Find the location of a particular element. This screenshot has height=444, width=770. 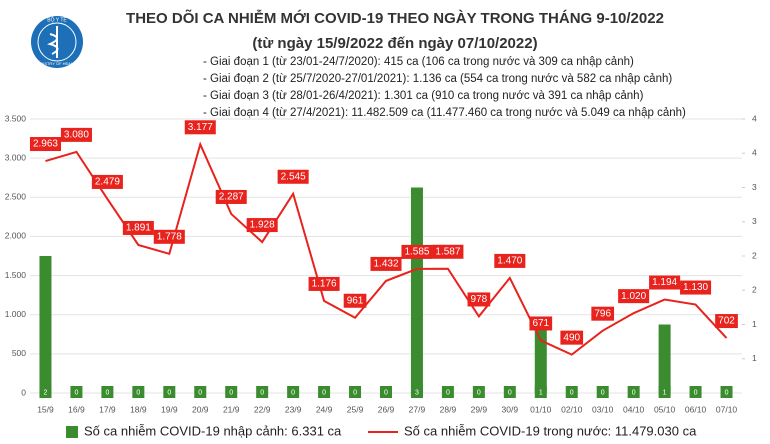

x-tick-label: 25/9 is located at coordinates (355, 409).